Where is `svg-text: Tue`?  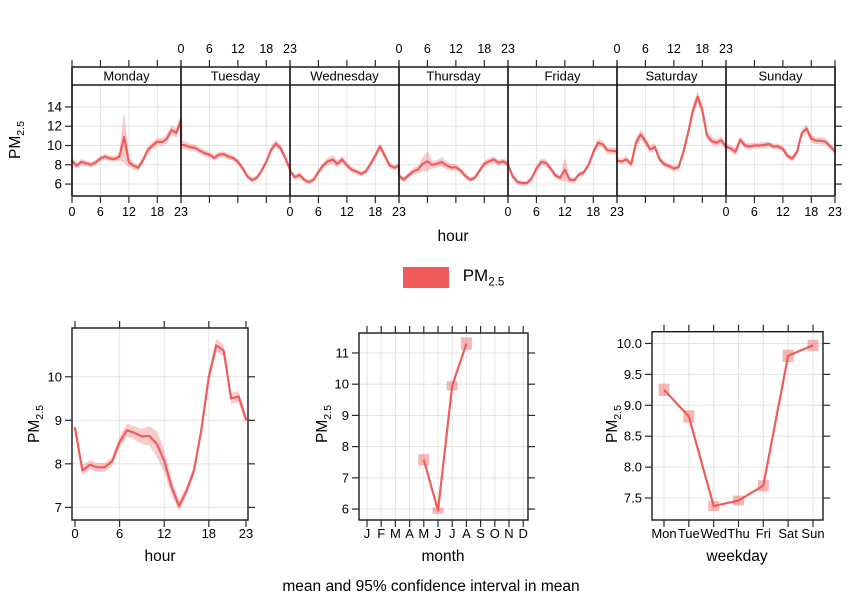 svg-text: Tue is located at coordinates (689, 533).